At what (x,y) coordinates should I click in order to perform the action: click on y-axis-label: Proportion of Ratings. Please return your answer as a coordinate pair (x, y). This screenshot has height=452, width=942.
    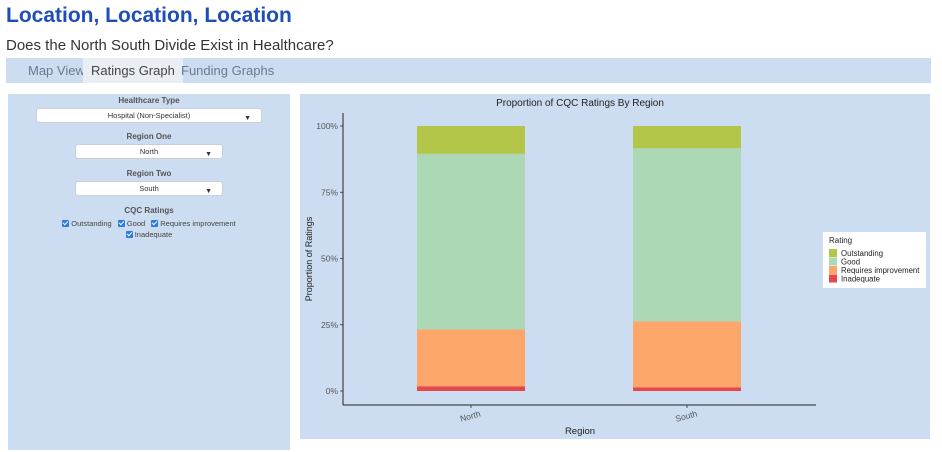
    Looking at the image, I should click on (309, 258).